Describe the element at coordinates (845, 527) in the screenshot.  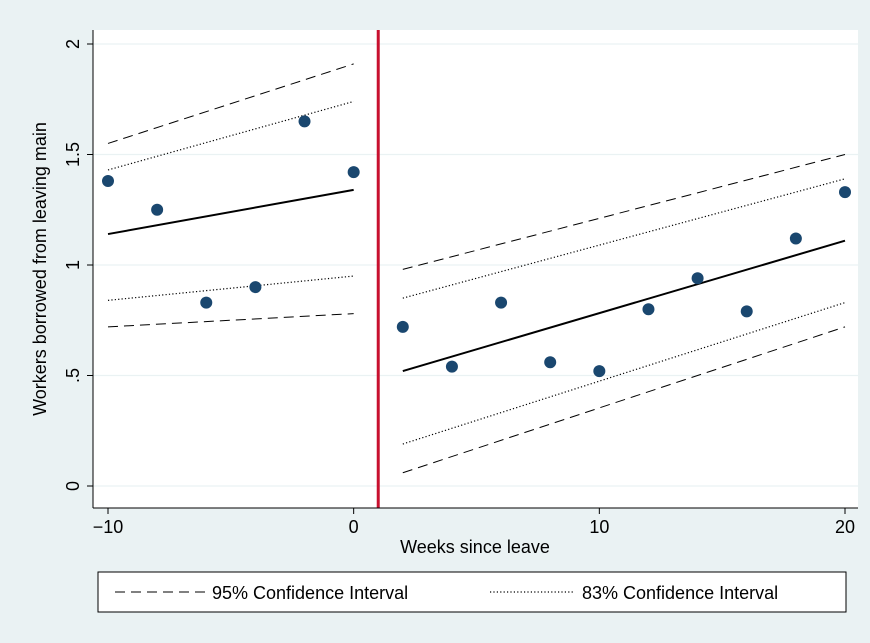
I see `x-tick-label: 20` at that location.